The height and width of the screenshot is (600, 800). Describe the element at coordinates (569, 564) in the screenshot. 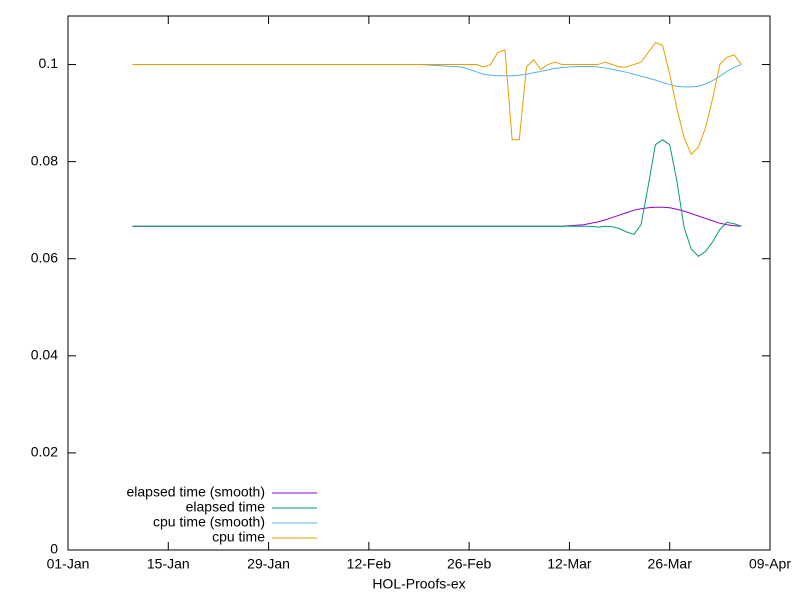

I see `x-tick-label: 12-Mar` at that location.